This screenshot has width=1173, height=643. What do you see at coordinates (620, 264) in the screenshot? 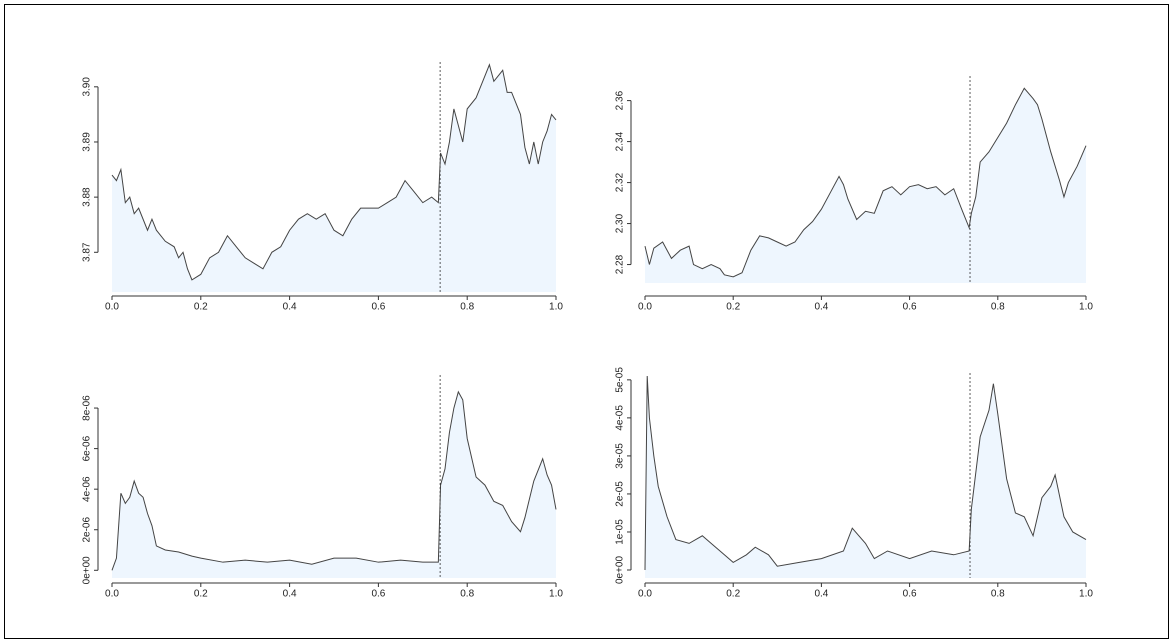
I see `y-tick-label: 2.28` at bounding box center [620, 264].